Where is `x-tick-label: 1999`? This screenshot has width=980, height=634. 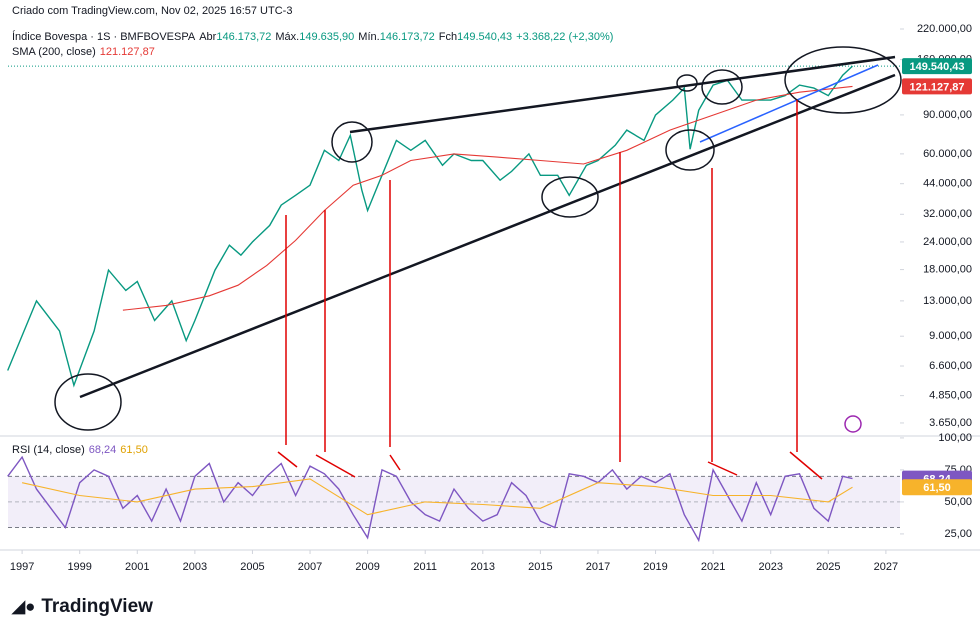
x-tick-label: 1999 is located at coordinates (79, 567).